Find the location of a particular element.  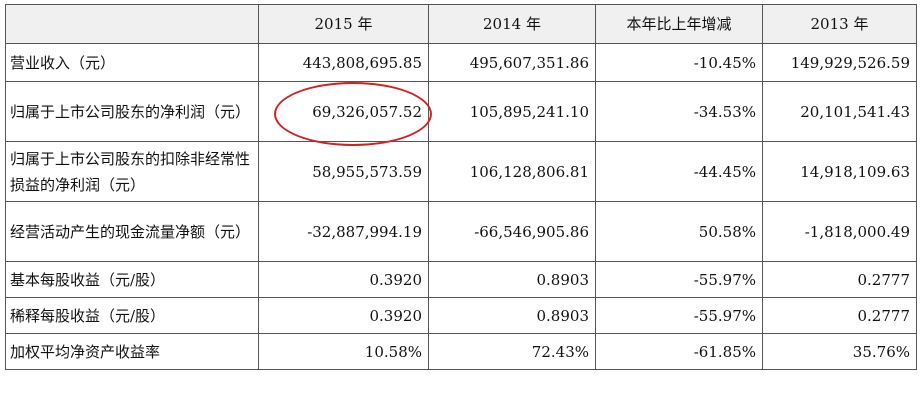

cell-2013: 149,929,526.59 is located at coordinates (839, 62).